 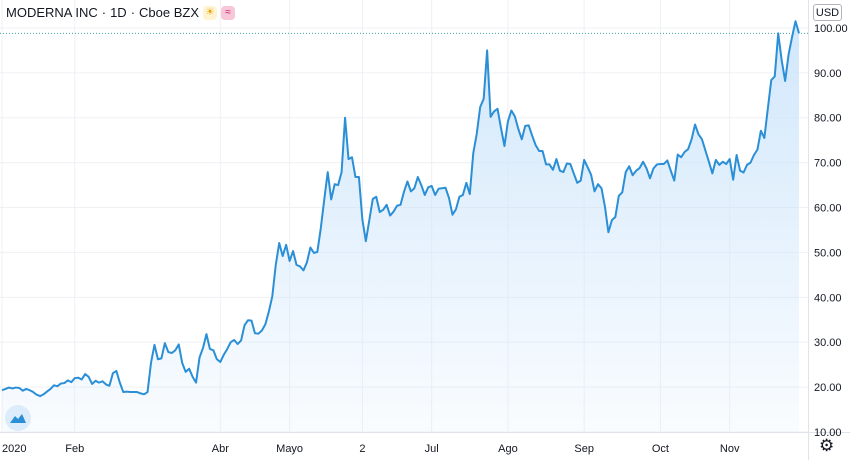 I want to click on tradingview-logo-icon, so click(x=18, y=418).